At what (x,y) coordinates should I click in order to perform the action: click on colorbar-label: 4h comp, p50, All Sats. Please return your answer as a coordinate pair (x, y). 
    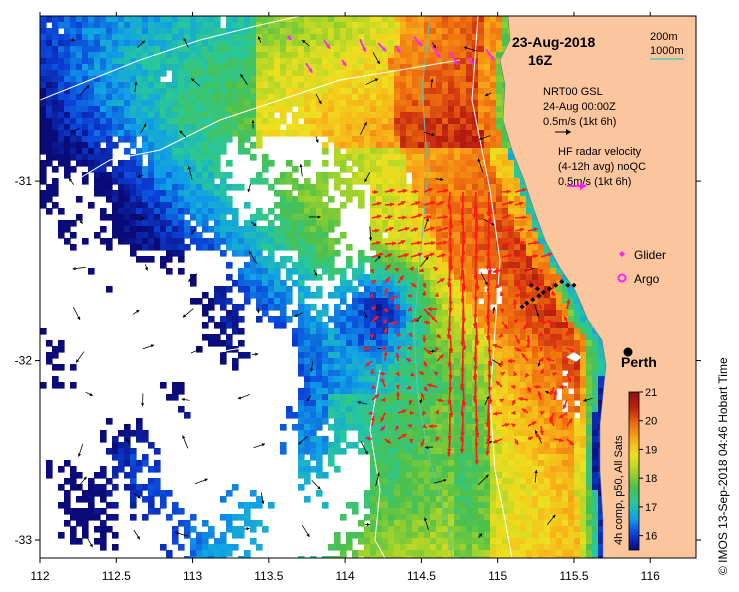
    Looking at the image, I should click on (619, 490).